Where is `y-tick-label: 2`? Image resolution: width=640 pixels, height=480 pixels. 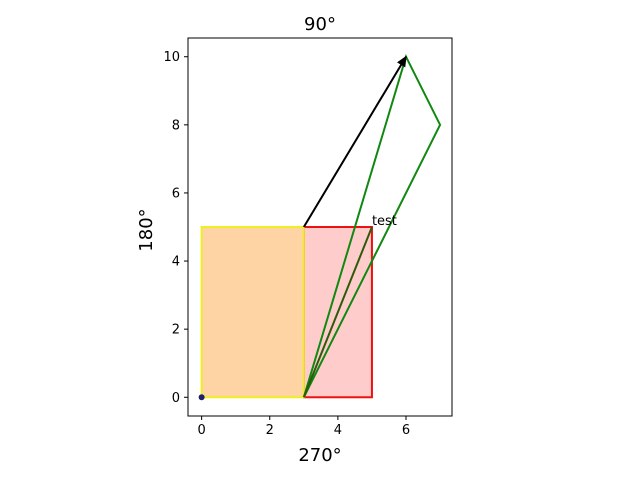 y-tick-label: 2 is located at coordinates (176, 330).